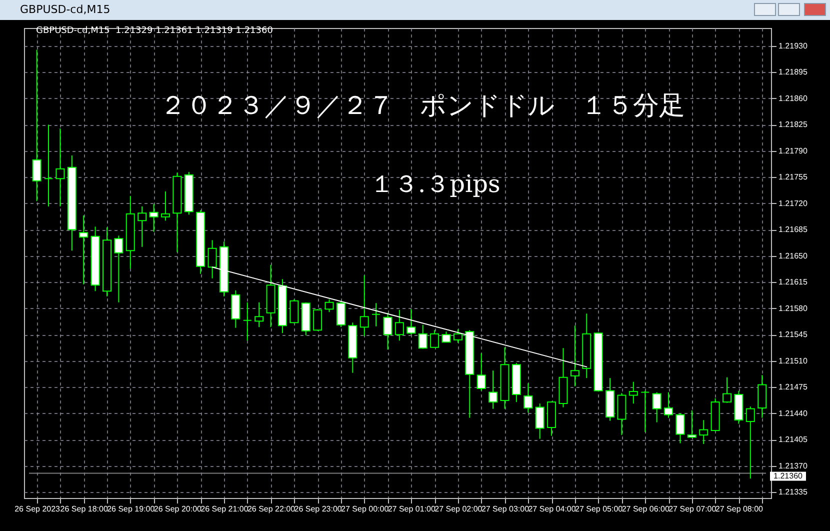  Describe the element at coordinates (793, 439) in the screenshot. I see `y-tick-label: 1.21405` at that location.